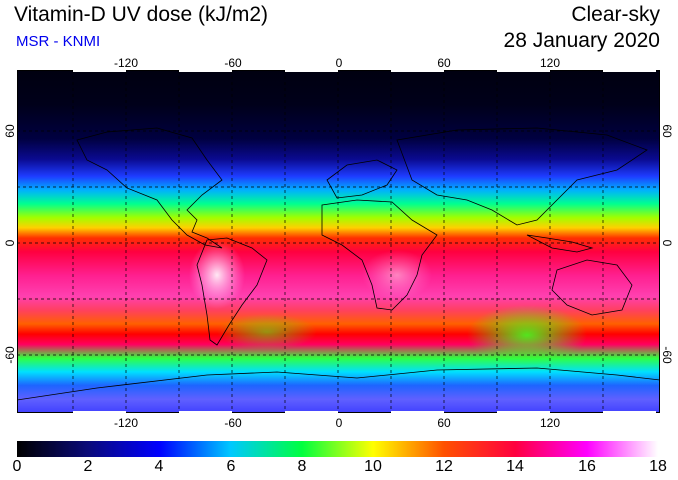  Describe the element at coordinates (615, 14) in the screenshot. I see `product-label: Clear-sky` at that location.